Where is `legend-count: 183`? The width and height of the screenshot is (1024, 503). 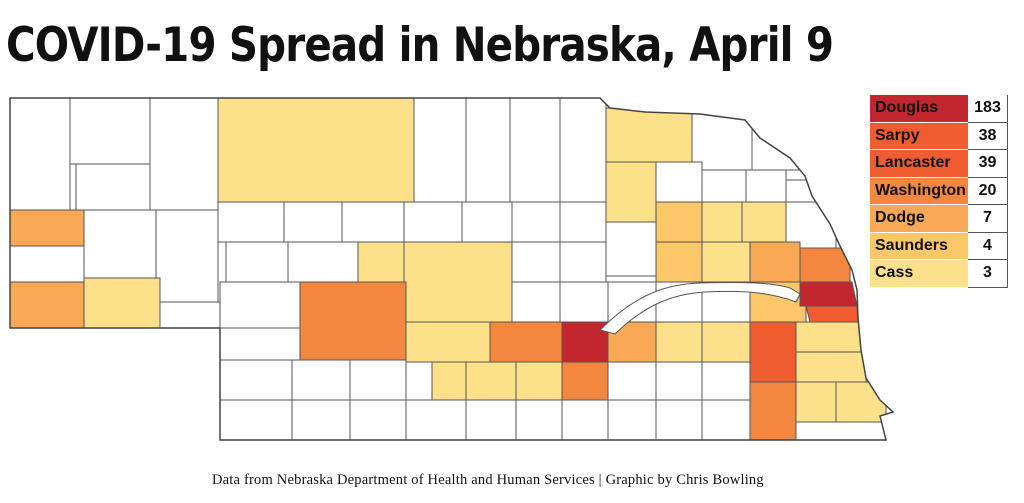
legend-count: 183 is located at coordinates (988, 109).